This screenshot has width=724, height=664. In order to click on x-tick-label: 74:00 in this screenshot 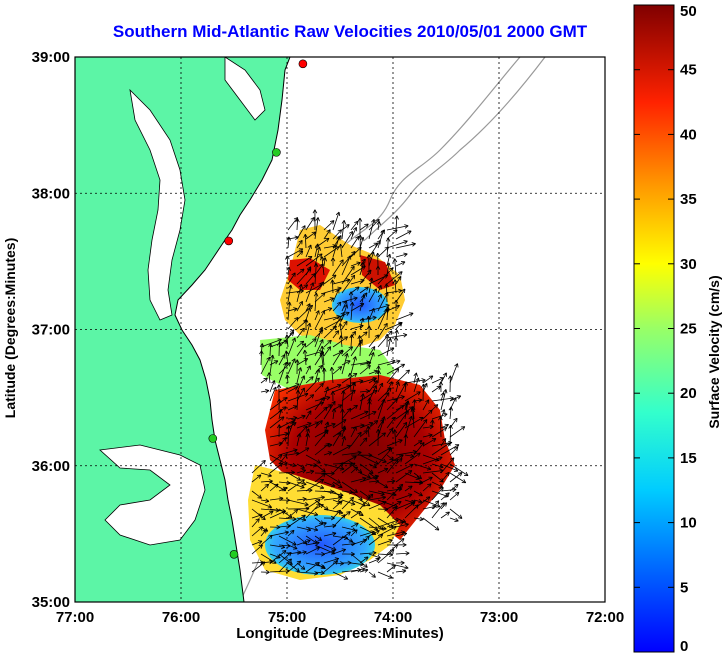, I will do `click(393, 617)`.